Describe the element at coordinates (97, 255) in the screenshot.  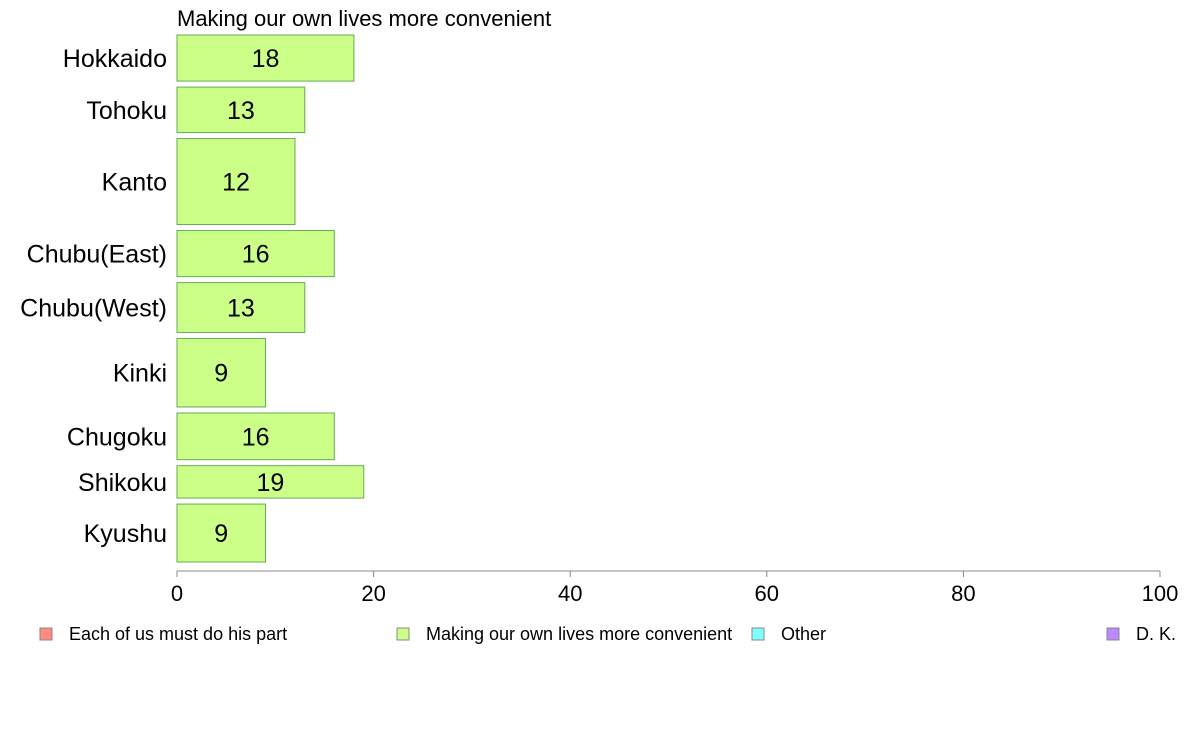
I see `category-label: Chubu(East)` at that location.